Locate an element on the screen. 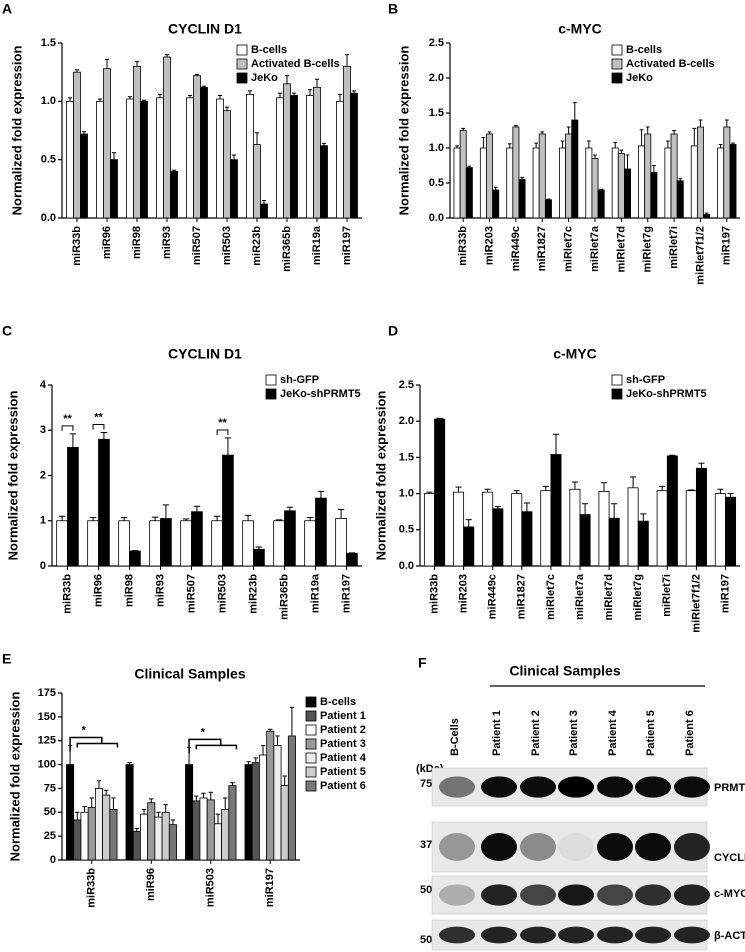  legend-label: Activated B-cells is located at coordinates (295, 64).